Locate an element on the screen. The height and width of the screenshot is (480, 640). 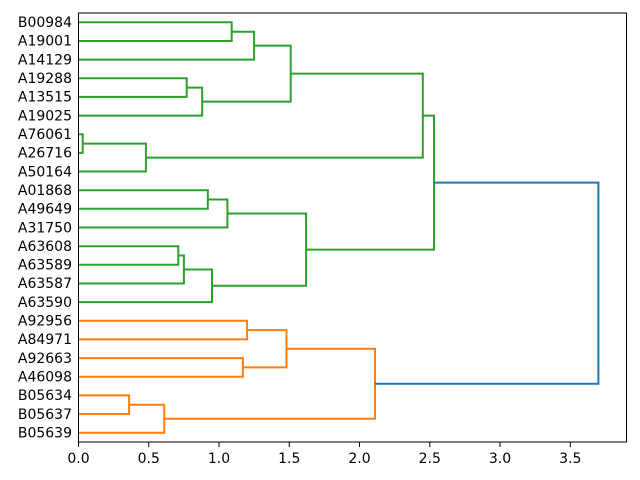
leaf-label: A63587 is located at coordinates (45, 284).